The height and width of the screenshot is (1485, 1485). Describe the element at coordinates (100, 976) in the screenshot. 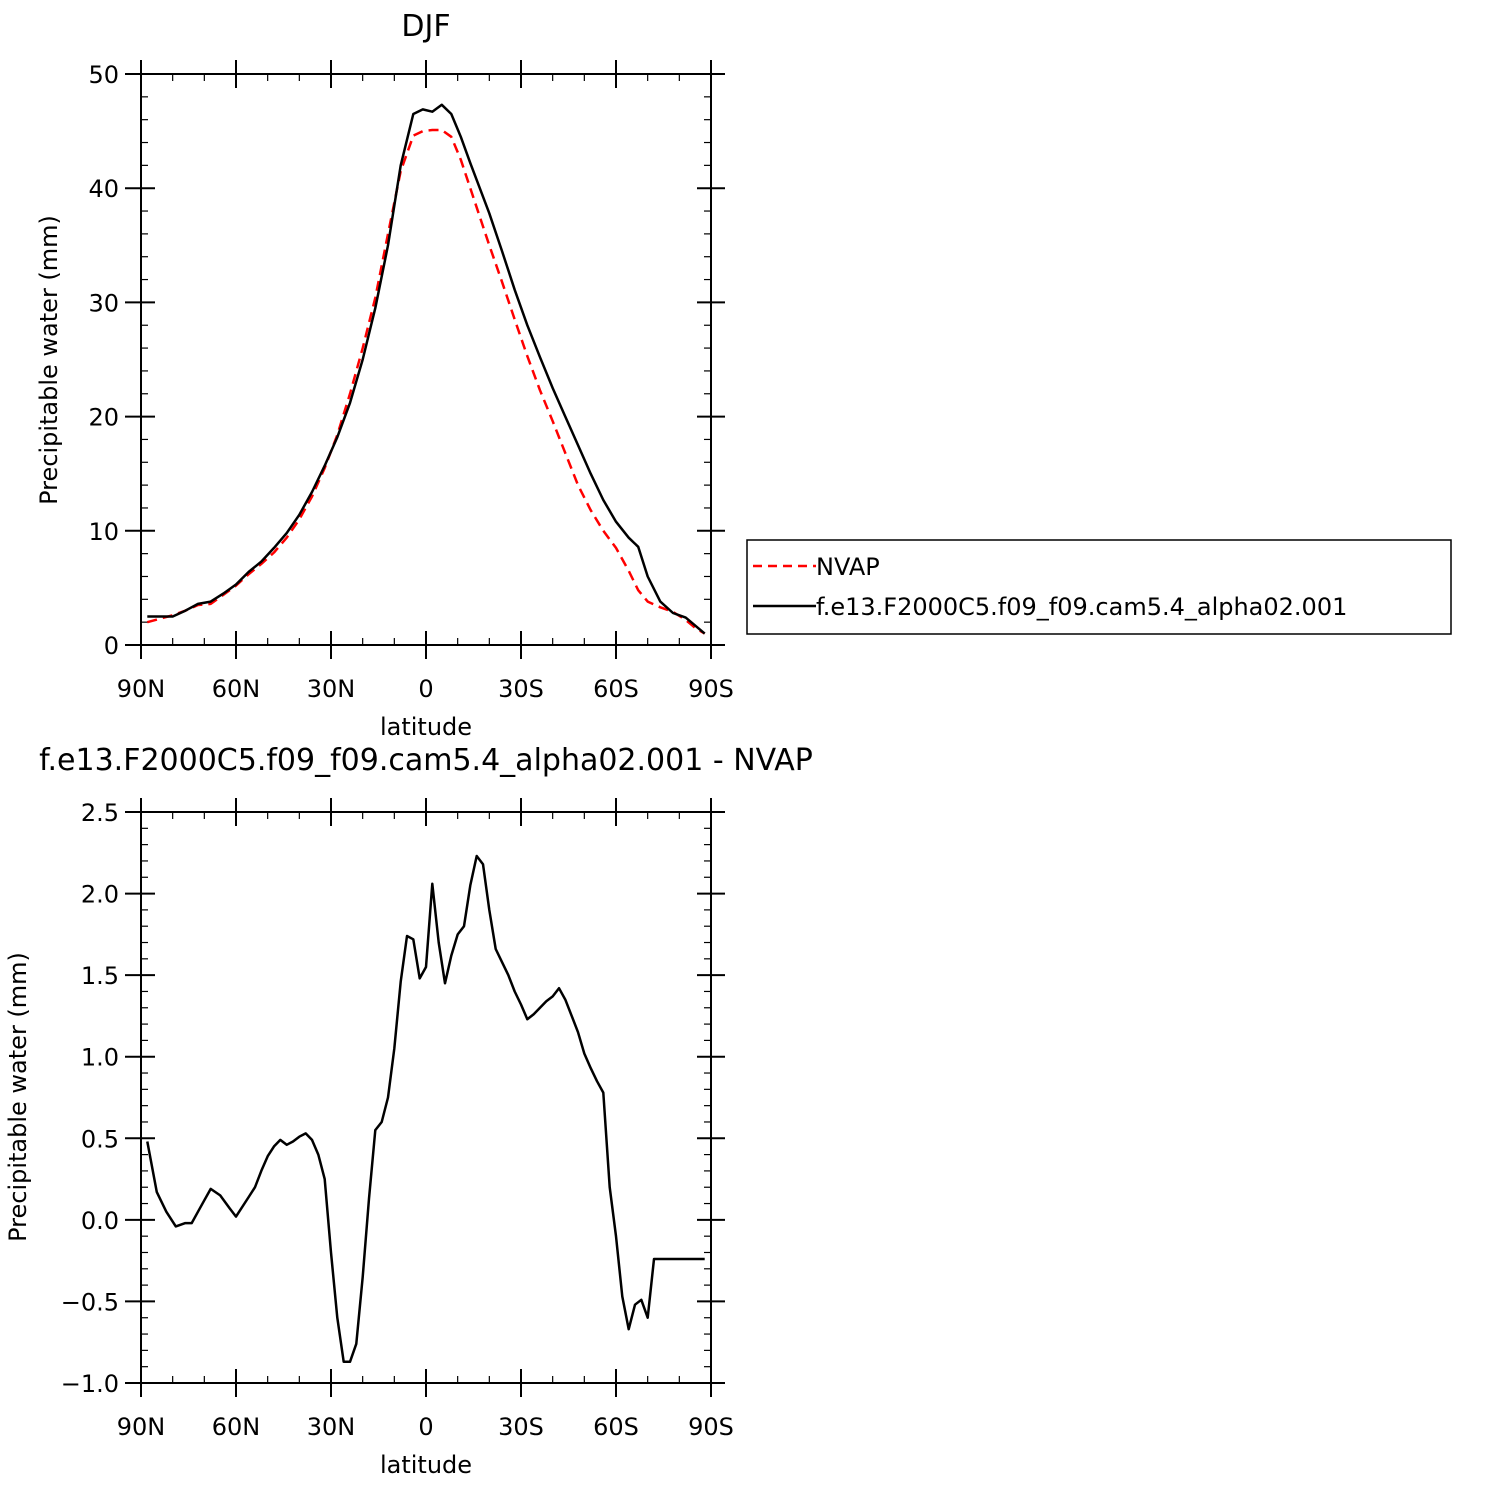

I see `bottom-y-tick-label: 1.5` at that location.